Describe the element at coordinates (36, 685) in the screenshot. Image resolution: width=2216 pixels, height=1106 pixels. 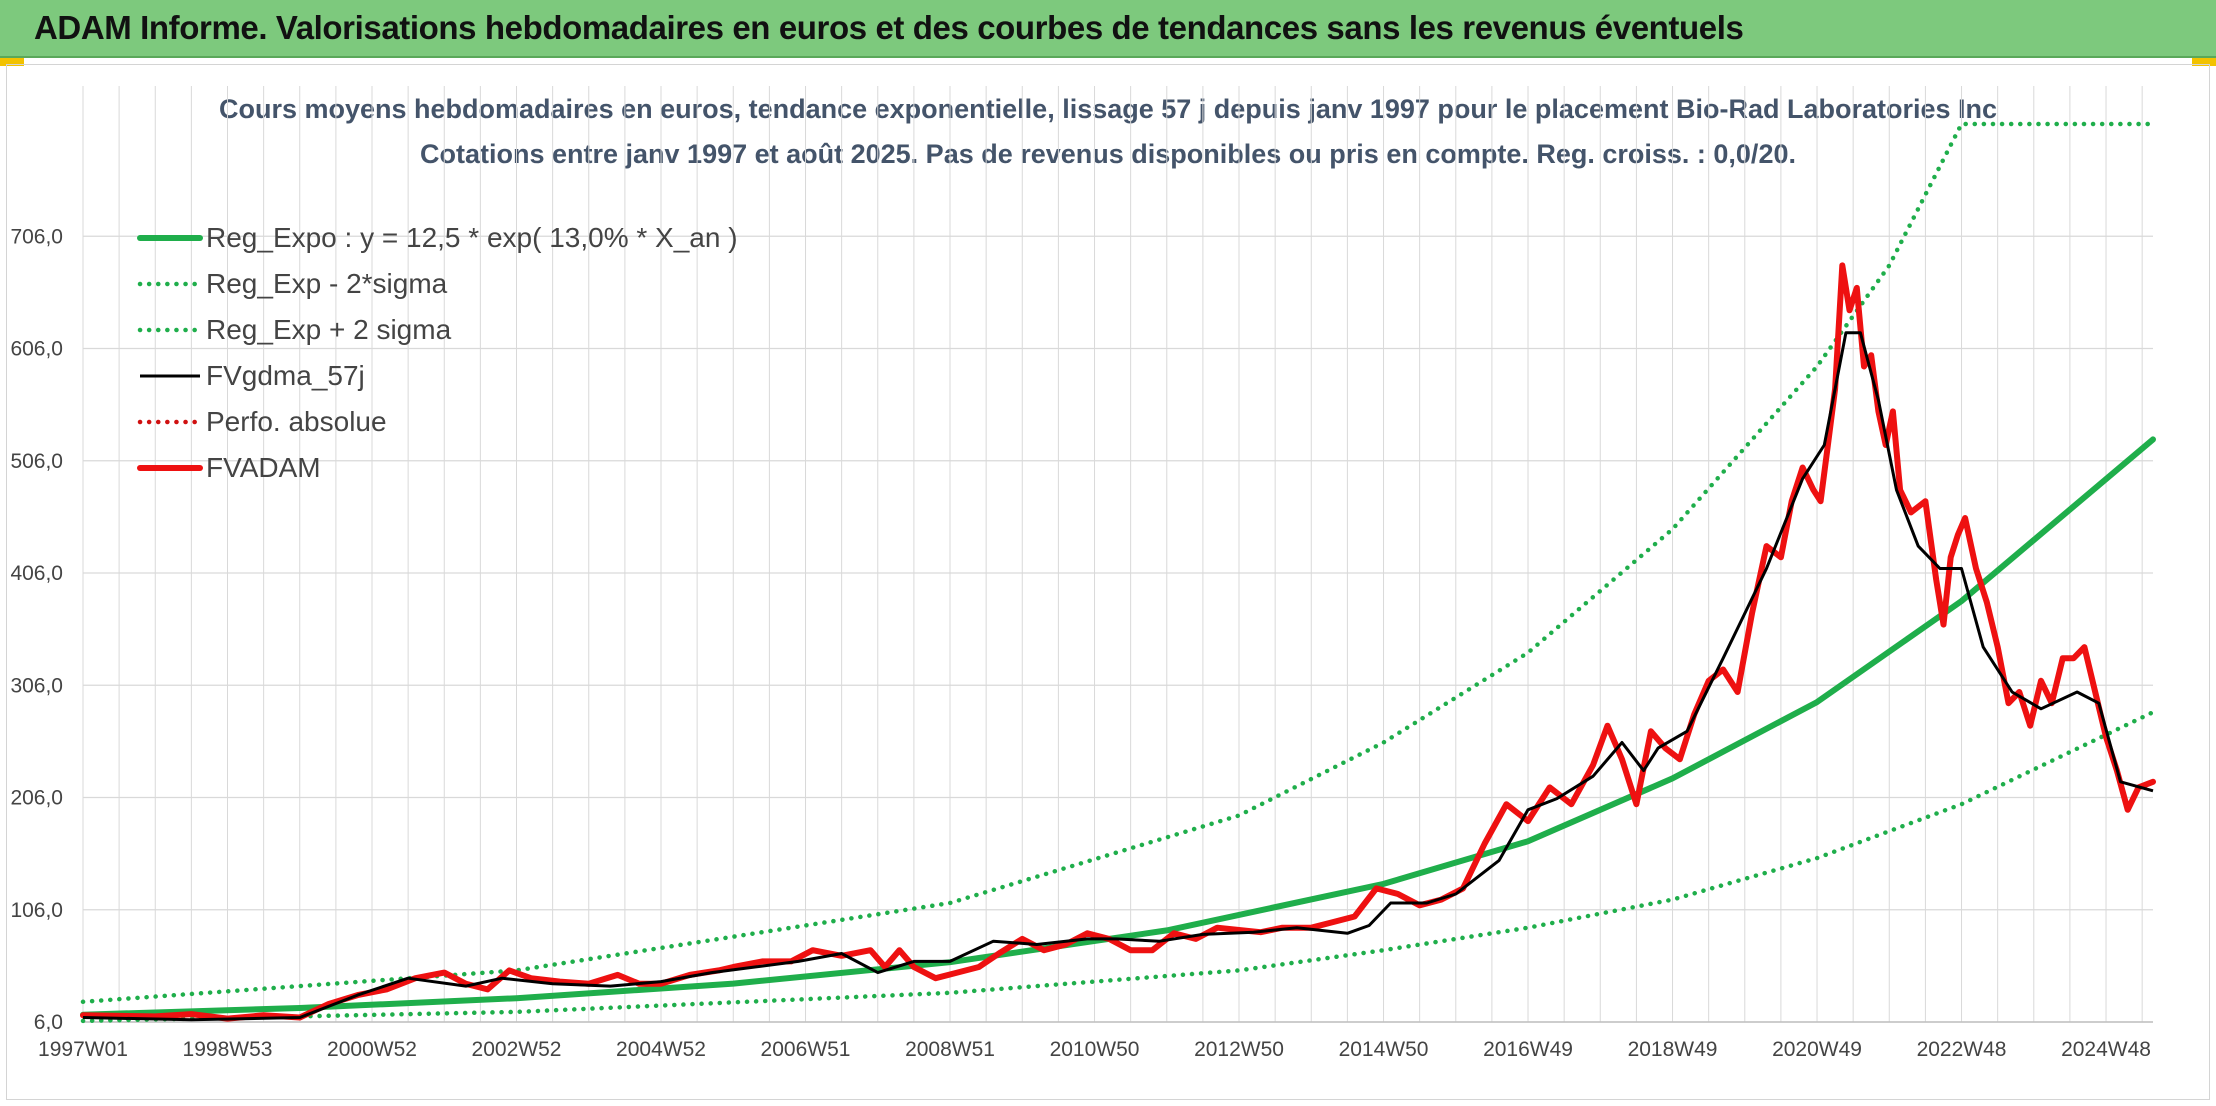
I see `y-tick-label: 306,0` at that location.